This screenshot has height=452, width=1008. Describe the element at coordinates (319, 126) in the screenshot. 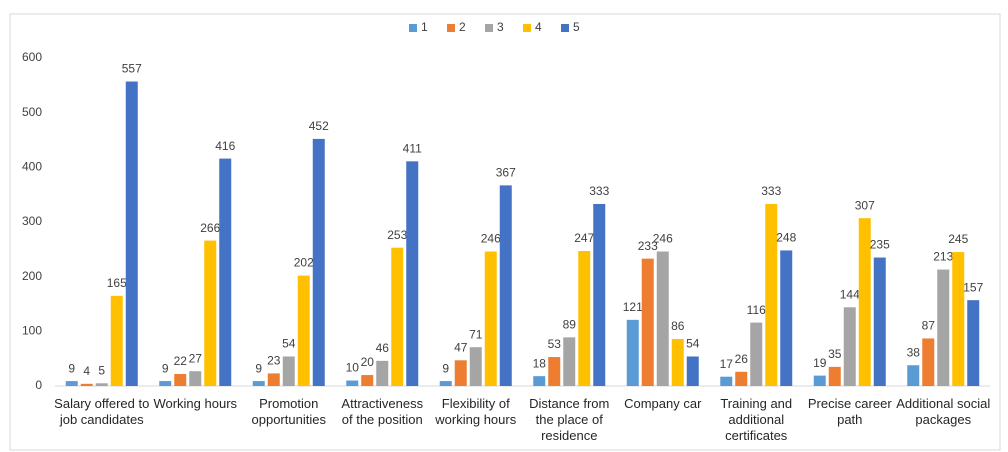

I see `data-label: 452` at that location.